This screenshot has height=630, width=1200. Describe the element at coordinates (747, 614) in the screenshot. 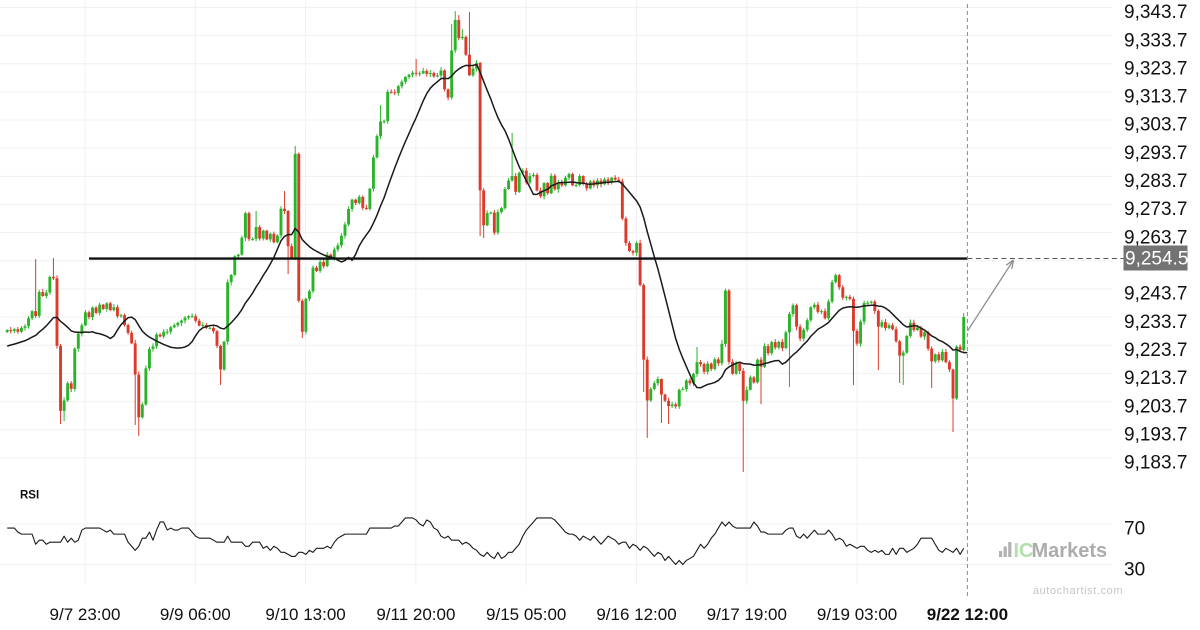

I see `x-axis-tick-label: 9/17 19:00` at that location.